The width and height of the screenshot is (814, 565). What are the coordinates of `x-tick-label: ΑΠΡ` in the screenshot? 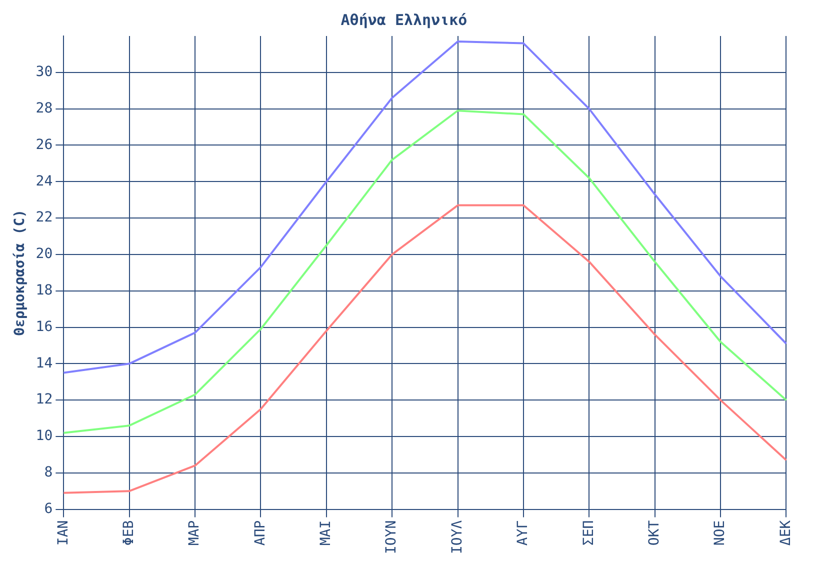 It's located at (260, 533).